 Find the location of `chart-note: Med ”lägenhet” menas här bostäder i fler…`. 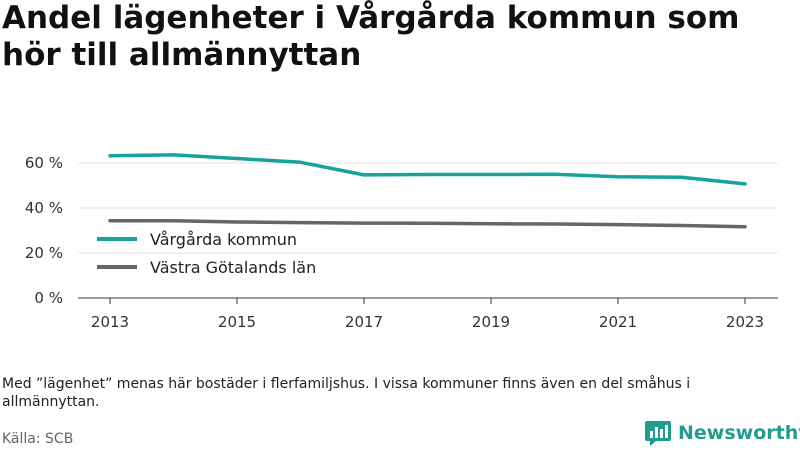

chart-note: Med ”lägenhet” menas här bostäder i fler… is located at coordinates (346, 393).